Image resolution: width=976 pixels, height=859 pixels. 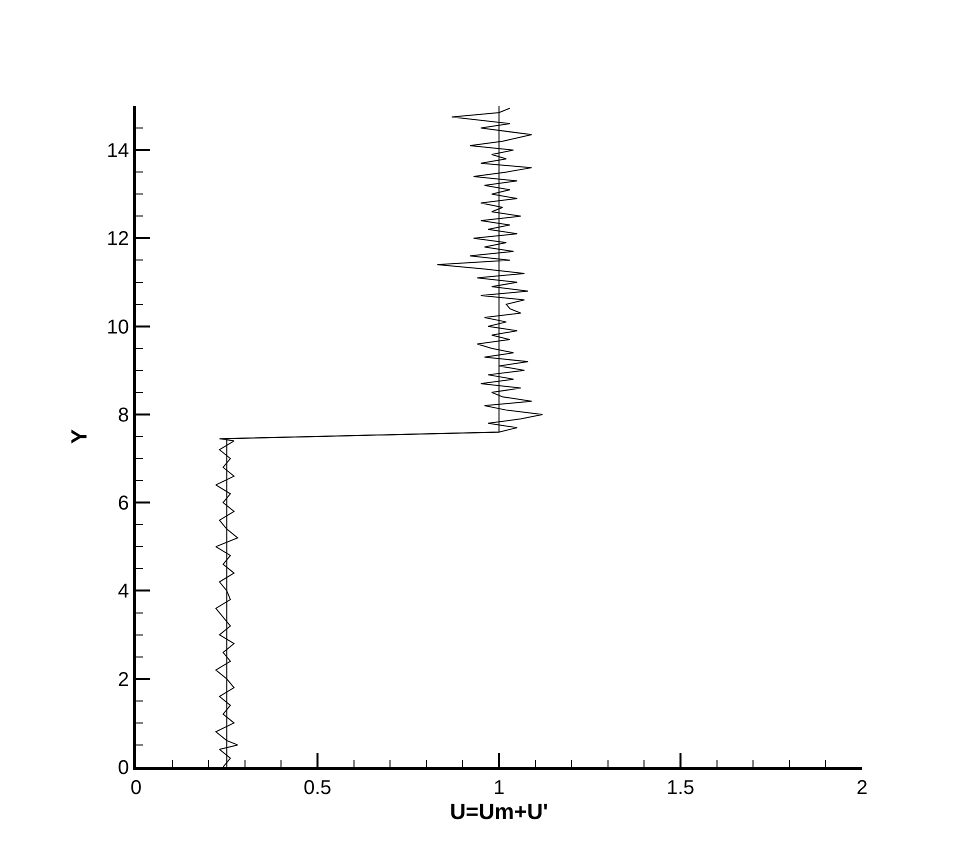 I want to click on x-tick-label: 2, so click(x=862, y=788).